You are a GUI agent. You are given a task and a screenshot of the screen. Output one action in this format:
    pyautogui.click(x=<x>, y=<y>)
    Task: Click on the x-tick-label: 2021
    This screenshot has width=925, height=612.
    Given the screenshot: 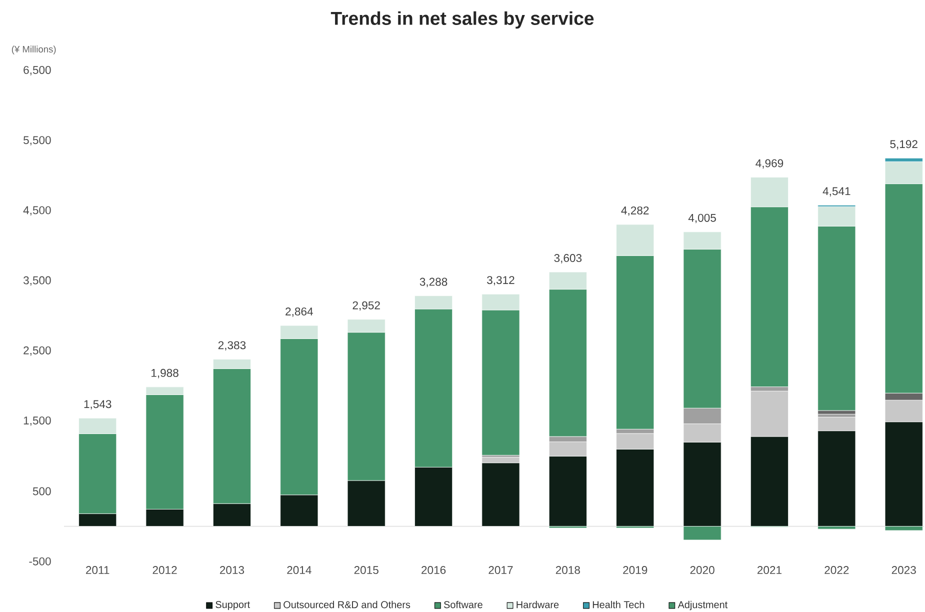 What is the action you would take?
    pyautogui.click(x=769, y=570)
    